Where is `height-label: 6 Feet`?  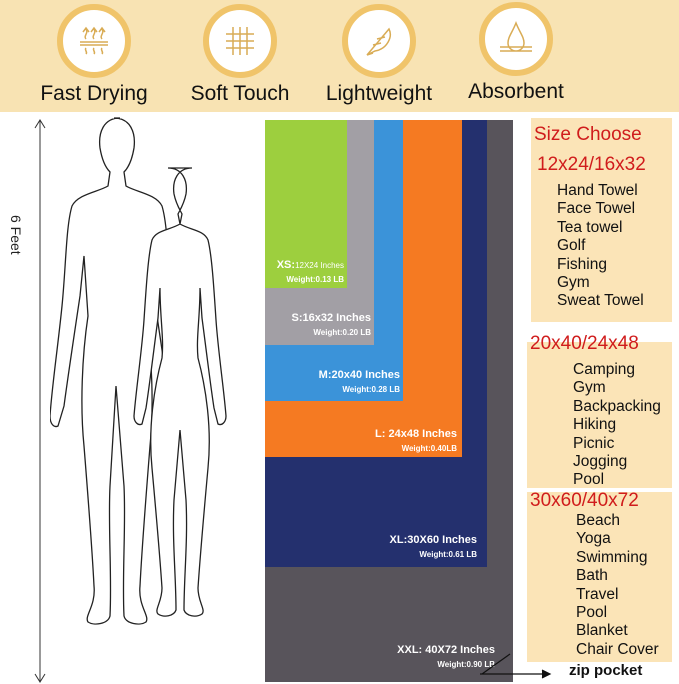 height-label: 6 Feet is located at coordinates (16, 235).